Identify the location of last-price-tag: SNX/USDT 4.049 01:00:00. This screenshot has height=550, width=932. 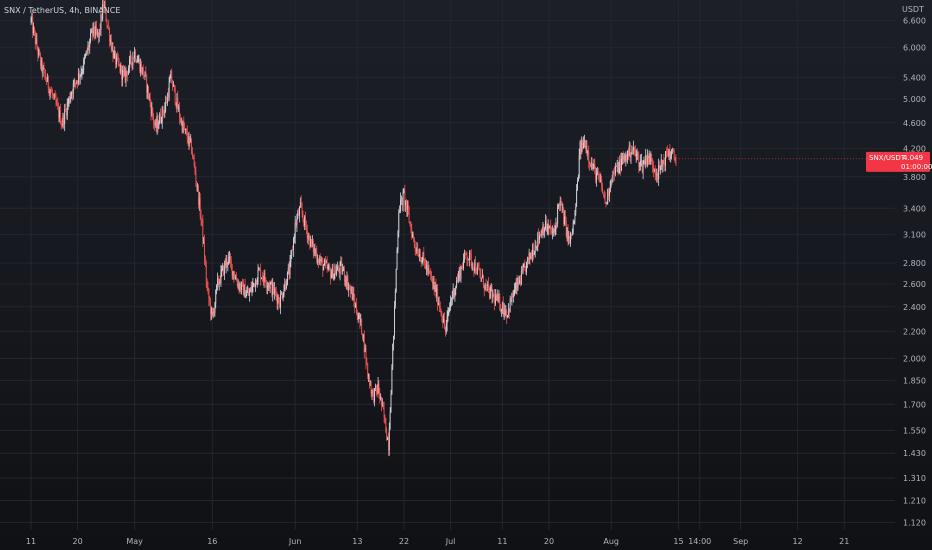
(899, 161).